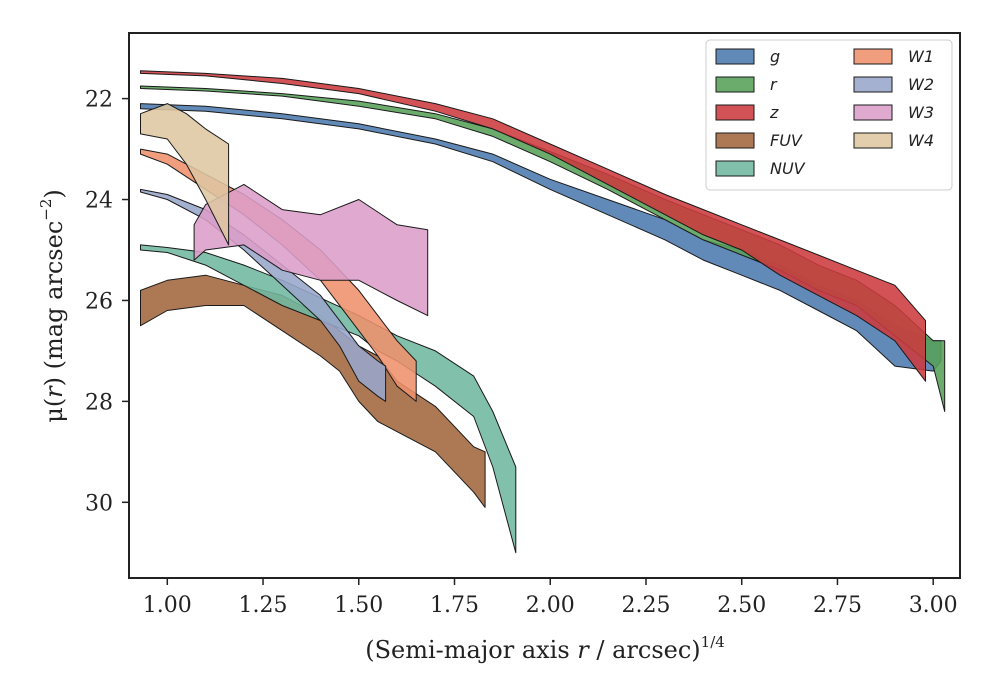 The height and width of the screenshot is (700, 1000). I want to click on x-tick-label: 1.75, so click(454, 605).